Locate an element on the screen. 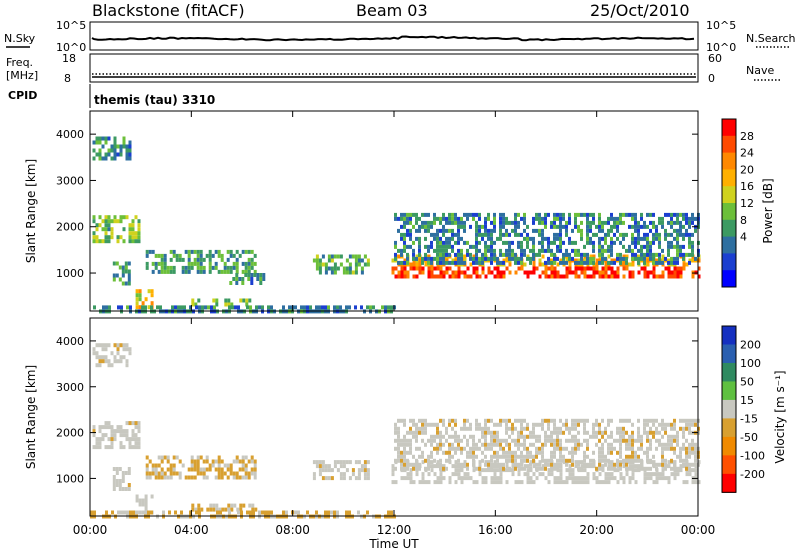 This screenshot has height=554, width=800. cpid-label: CPID is located at coordinates (22, 95).